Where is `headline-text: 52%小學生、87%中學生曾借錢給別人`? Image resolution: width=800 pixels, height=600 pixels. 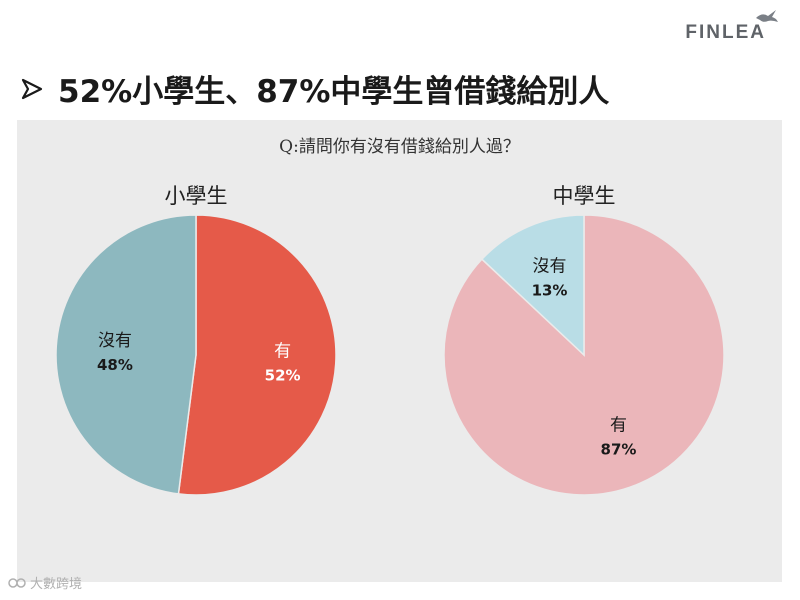
headline-text: 52%小學生、87%中學生曾借錢給別人 is located at coordinates (334, 92).